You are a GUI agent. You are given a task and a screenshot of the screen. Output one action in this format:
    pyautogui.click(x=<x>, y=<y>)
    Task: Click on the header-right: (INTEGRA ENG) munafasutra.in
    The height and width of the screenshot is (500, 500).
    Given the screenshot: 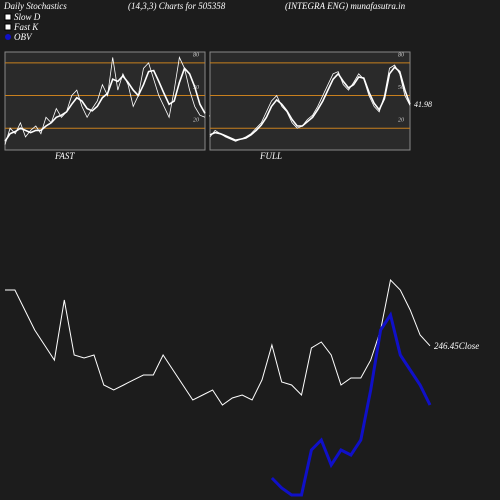 What is the action you would take?
    pyautogui.click(x=345, y=6)
    